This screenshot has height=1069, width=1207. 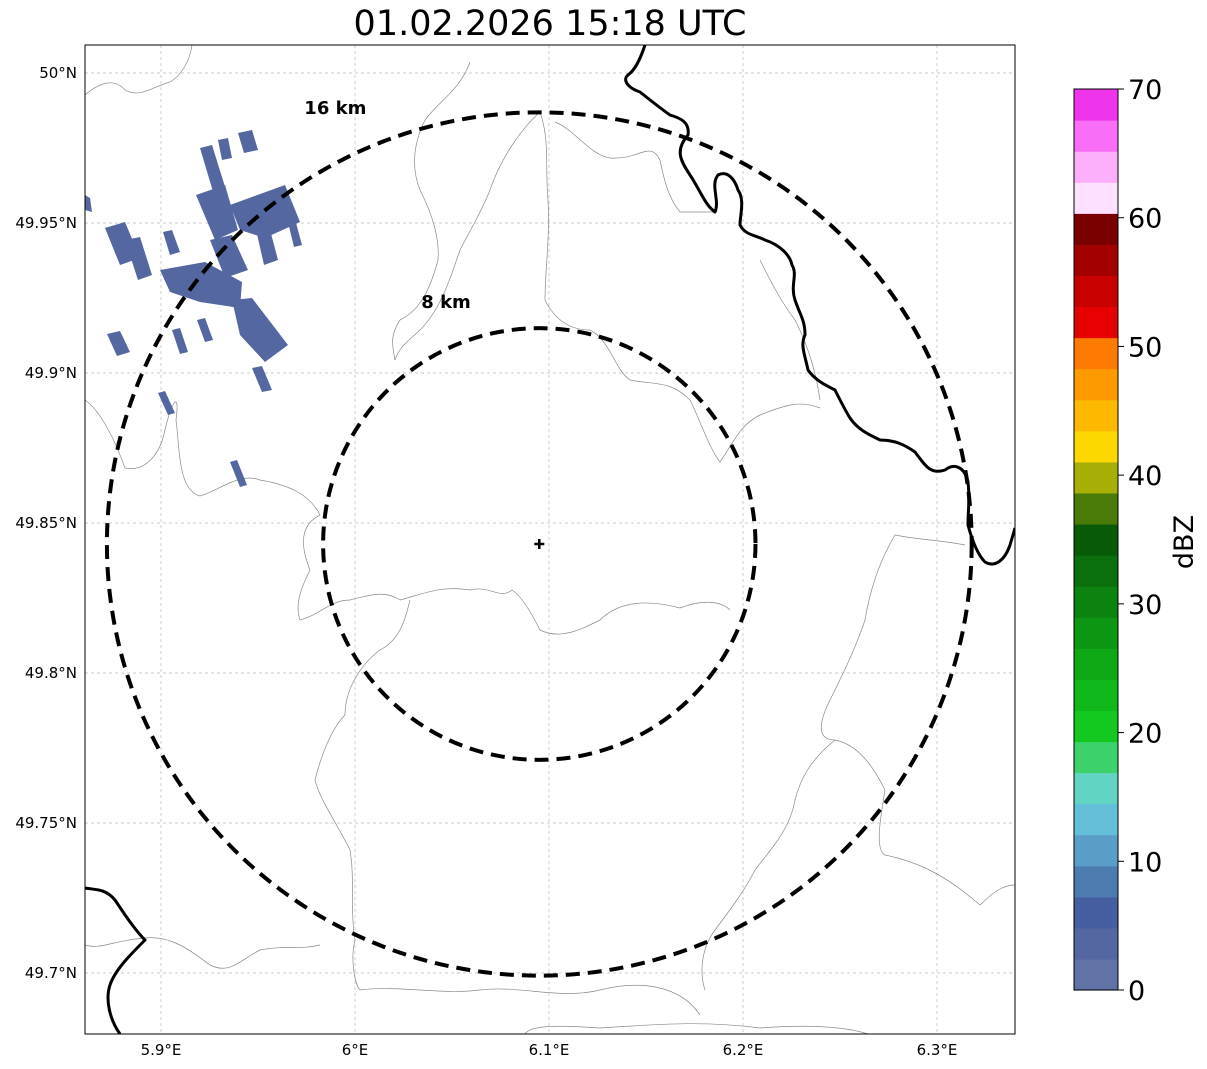 I want to click on lat-tick-label: 49.95°N, so click(x=46, y=223).